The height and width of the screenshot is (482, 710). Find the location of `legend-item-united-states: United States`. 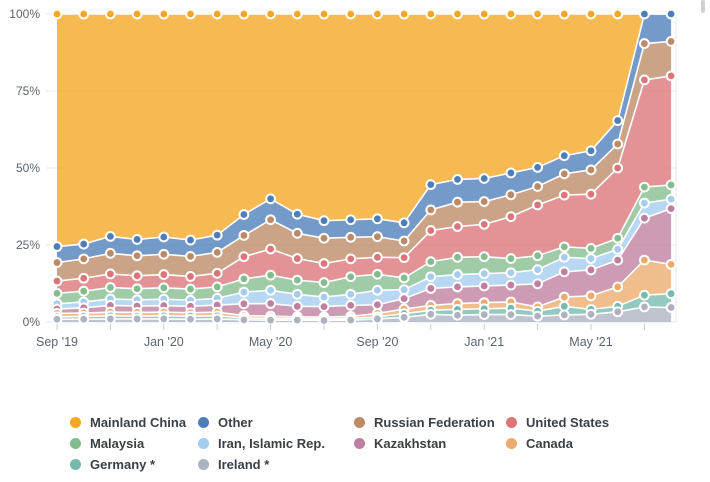

legend-item-united-states: United States is located at coordinates (608, 422).